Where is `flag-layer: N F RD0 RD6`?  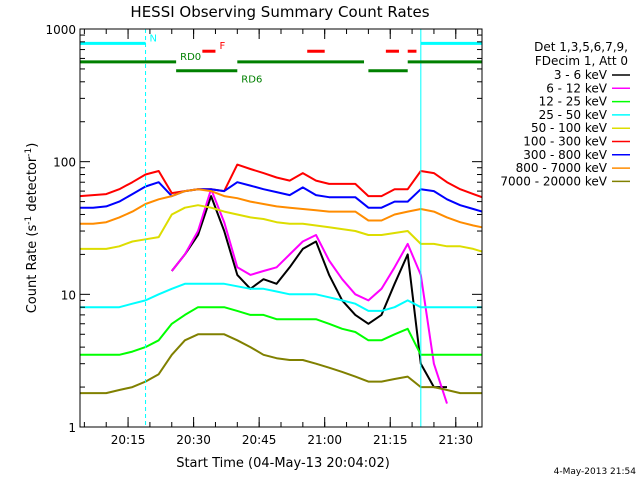 flag-layer: N F RD0 RD6 is located at coordinates (281, 59).